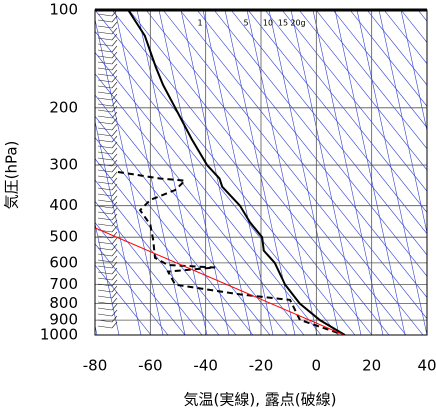 This screenshot has height=415, width=436. I want to click on y-tick-label: 600, so click(63, 262).